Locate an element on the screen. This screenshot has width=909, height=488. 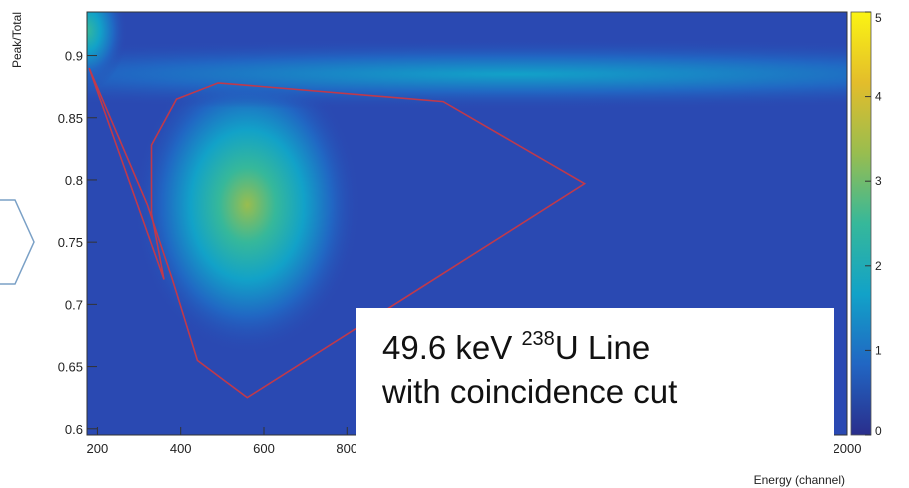
colorbar-tick-label: 0 is located at coordinates (878, 431).